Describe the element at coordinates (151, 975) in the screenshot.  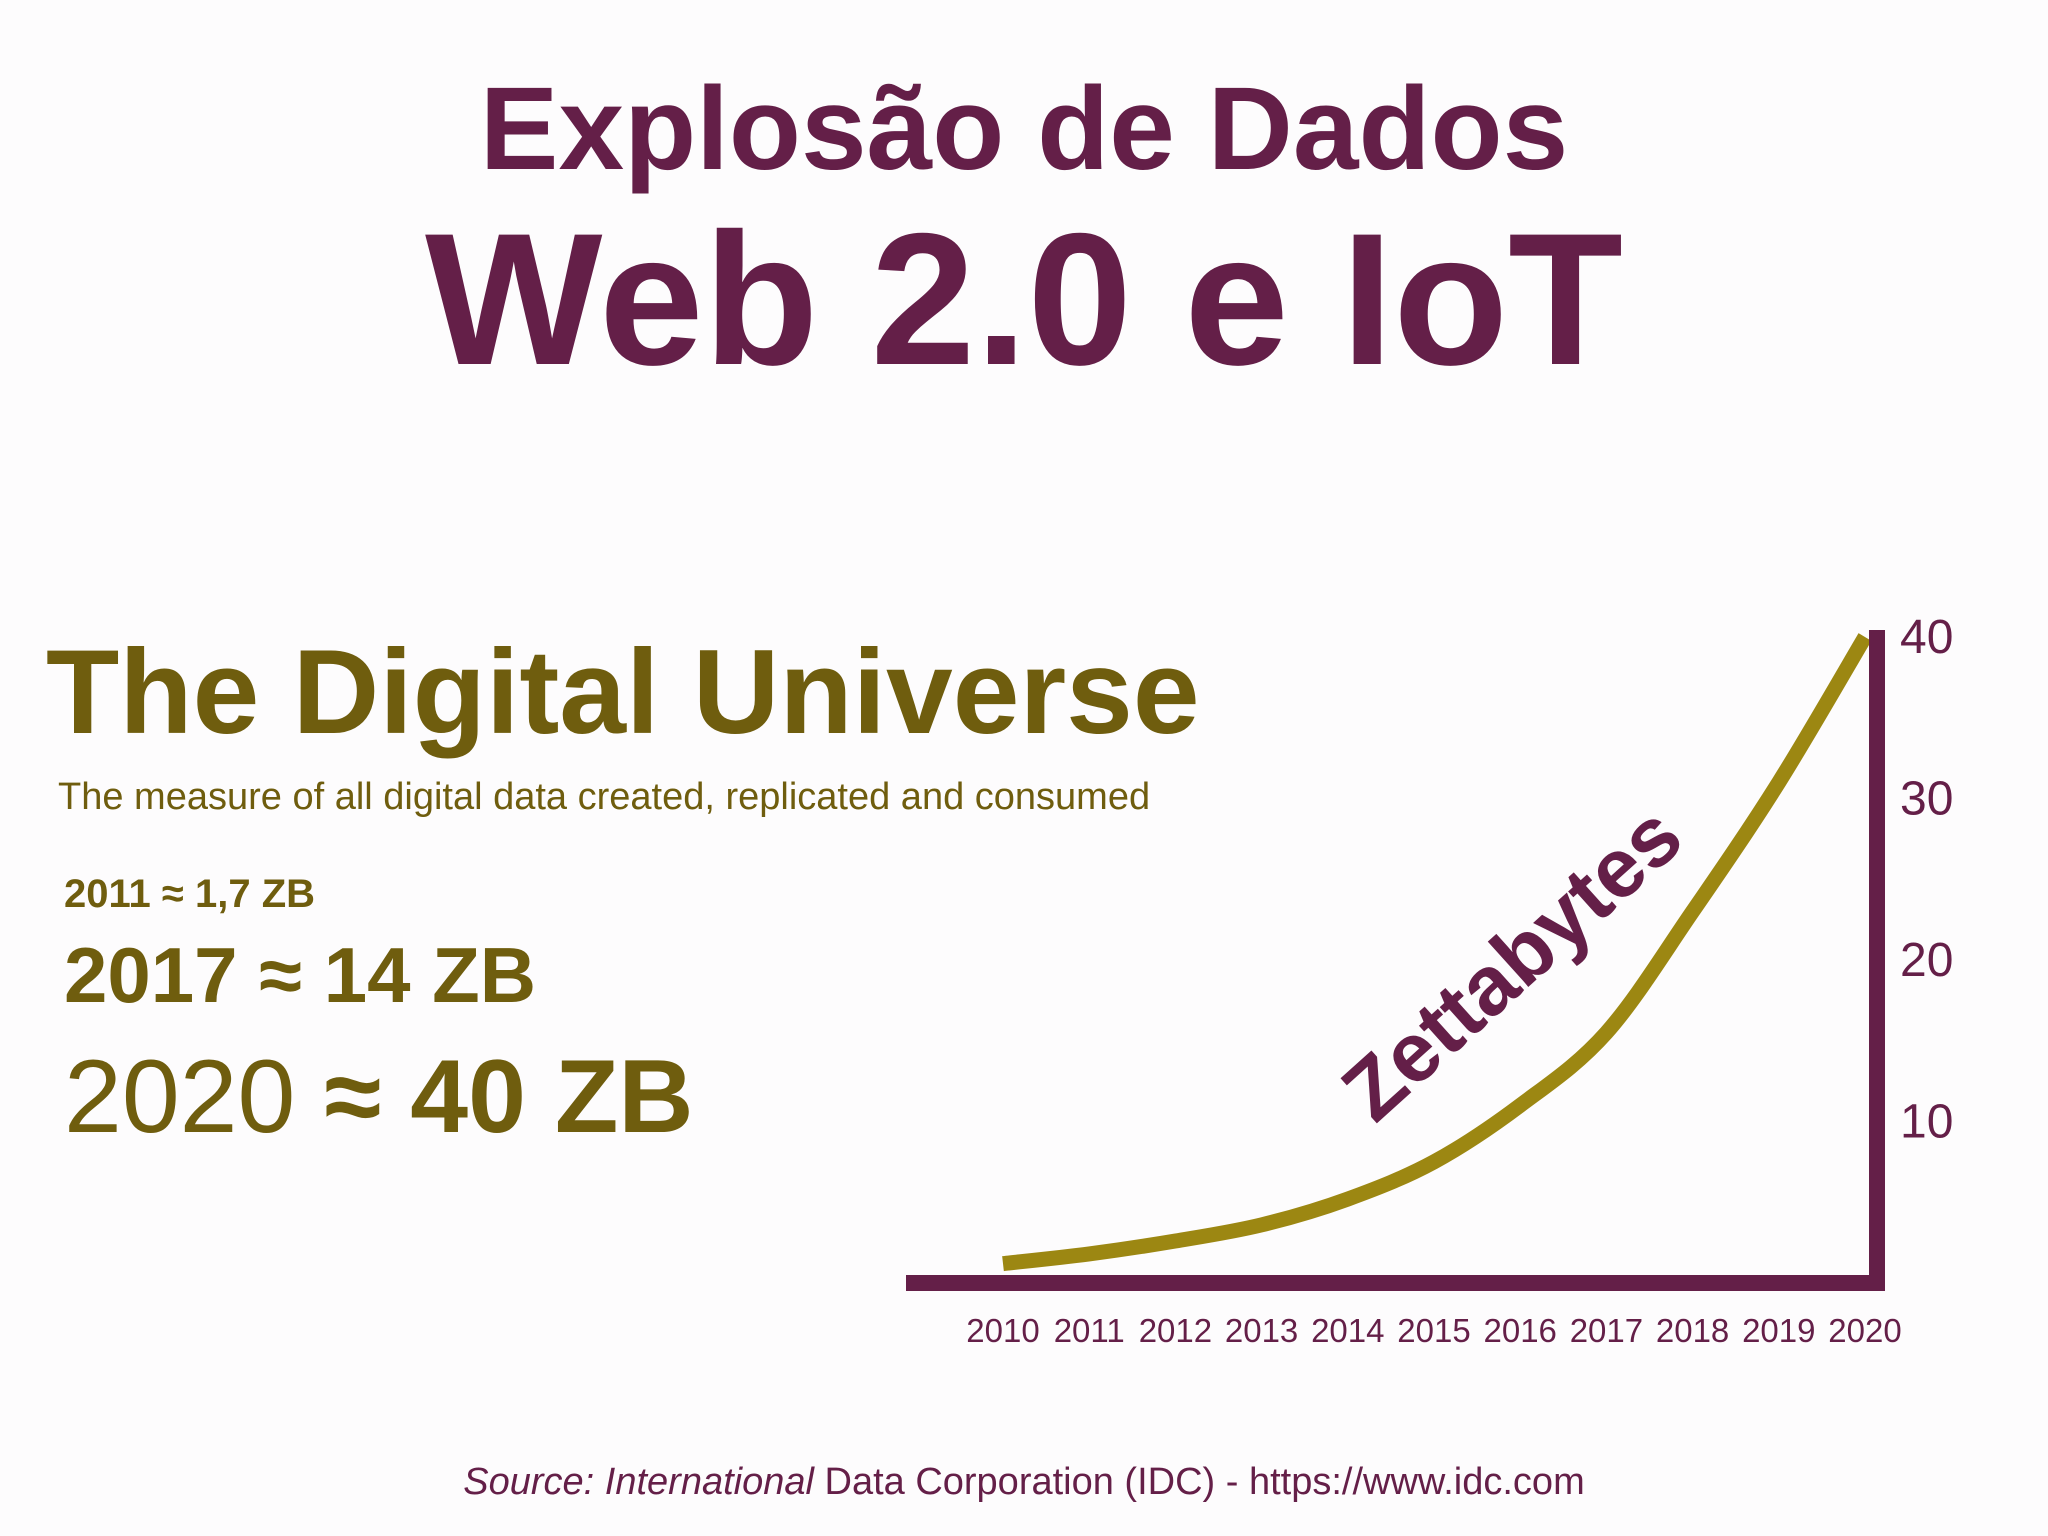
I see `stat-year: 2017` at that location.